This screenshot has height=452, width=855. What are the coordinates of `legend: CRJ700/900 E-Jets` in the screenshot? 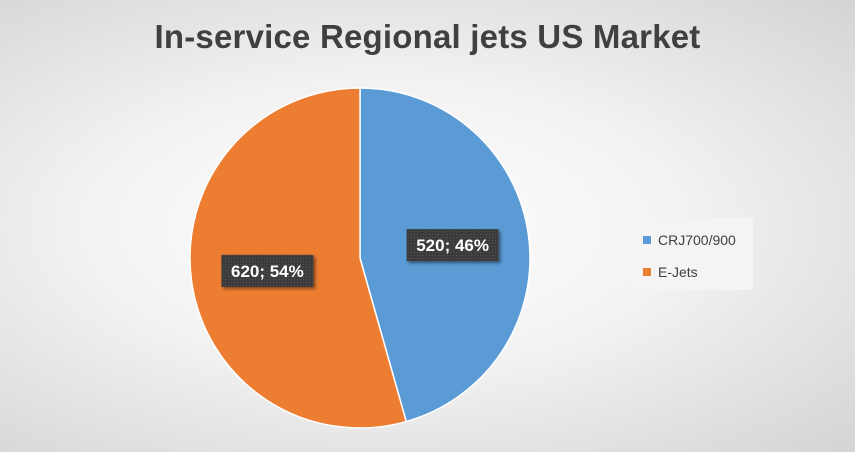 It's located at (693, 254).